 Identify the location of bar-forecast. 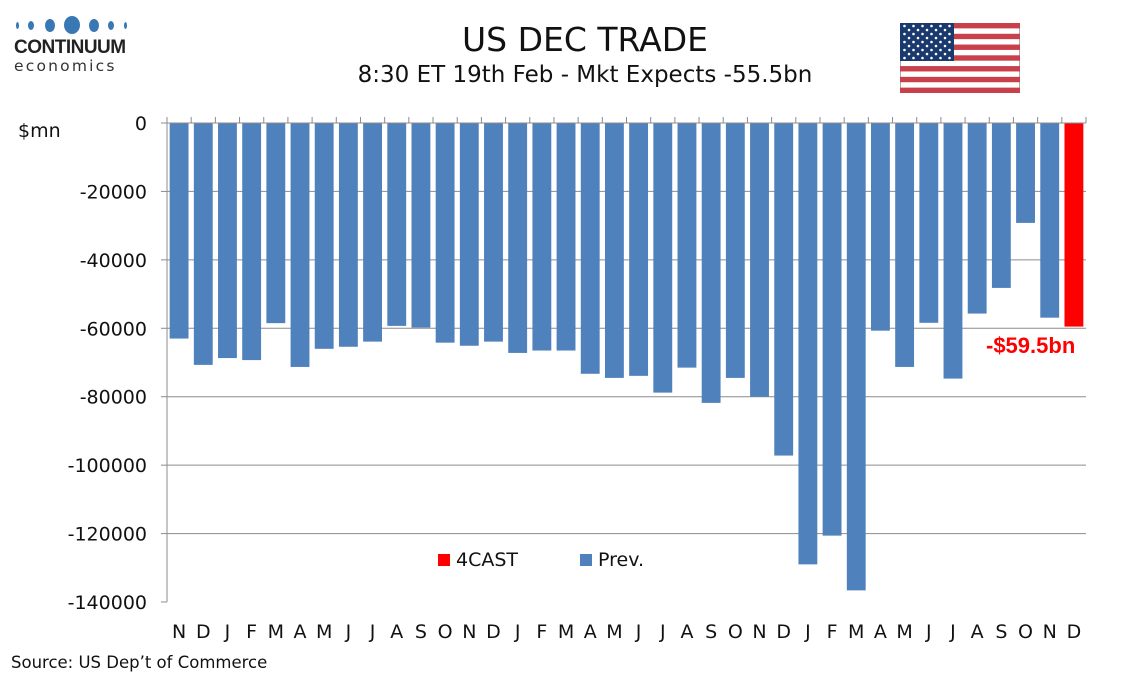
(1074, 225).